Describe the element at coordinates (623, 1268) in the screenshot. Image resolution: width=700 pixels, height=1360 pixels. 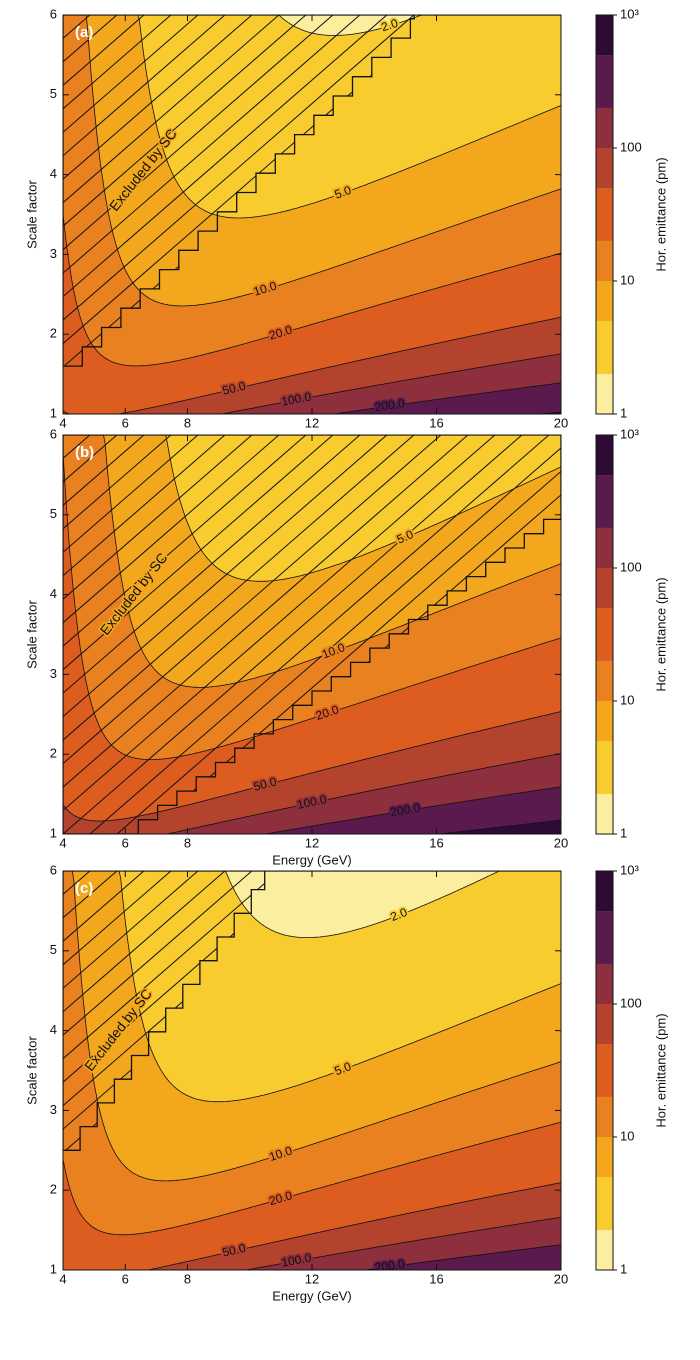
I see `colorbar-tick-label: 1` at that location.